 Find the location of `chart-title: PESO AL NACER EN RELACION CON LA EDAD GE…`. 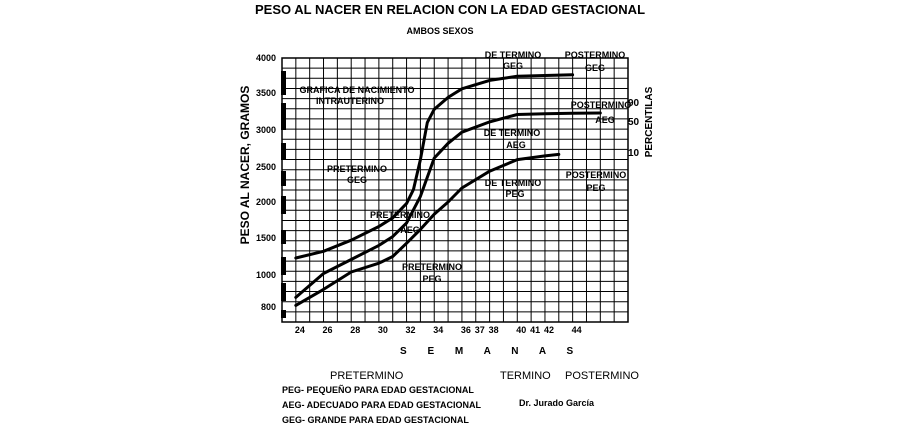

chart-title: PESO AL NACER EN RELACION CON LA EDAD GE… is located at coordinates (450, 9).